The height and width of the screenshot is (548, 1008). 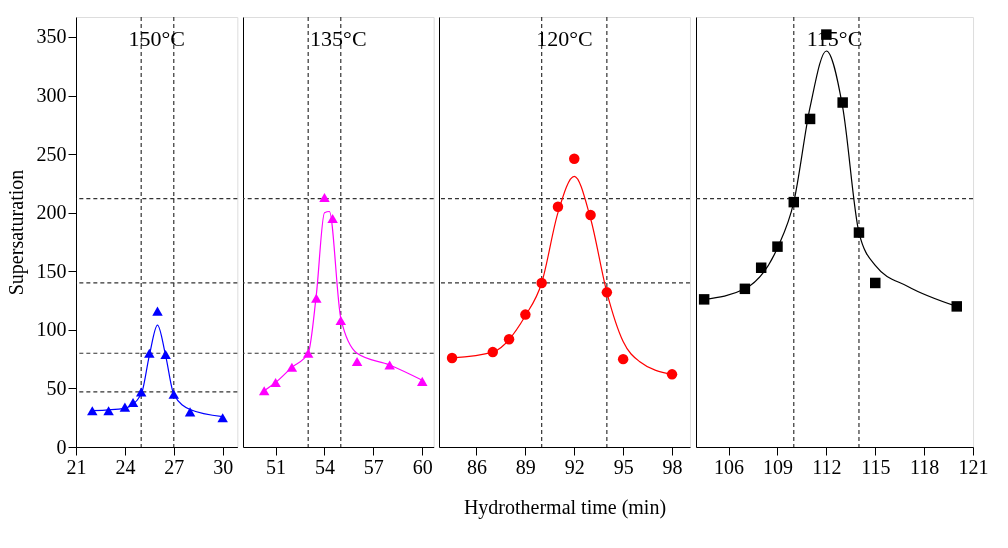 I want to click on y-tick-label: 150, so click(x=51, y=270).